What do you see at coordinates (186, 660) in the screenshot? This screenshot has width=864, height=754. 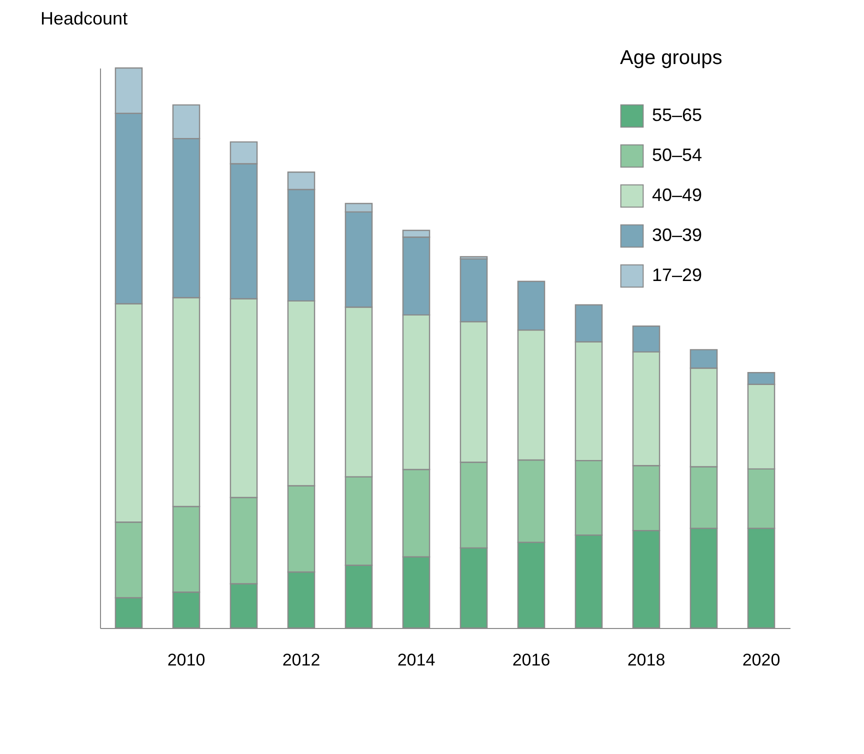 I see `x-tick-label: 2010` at bounding box center [186, 660].